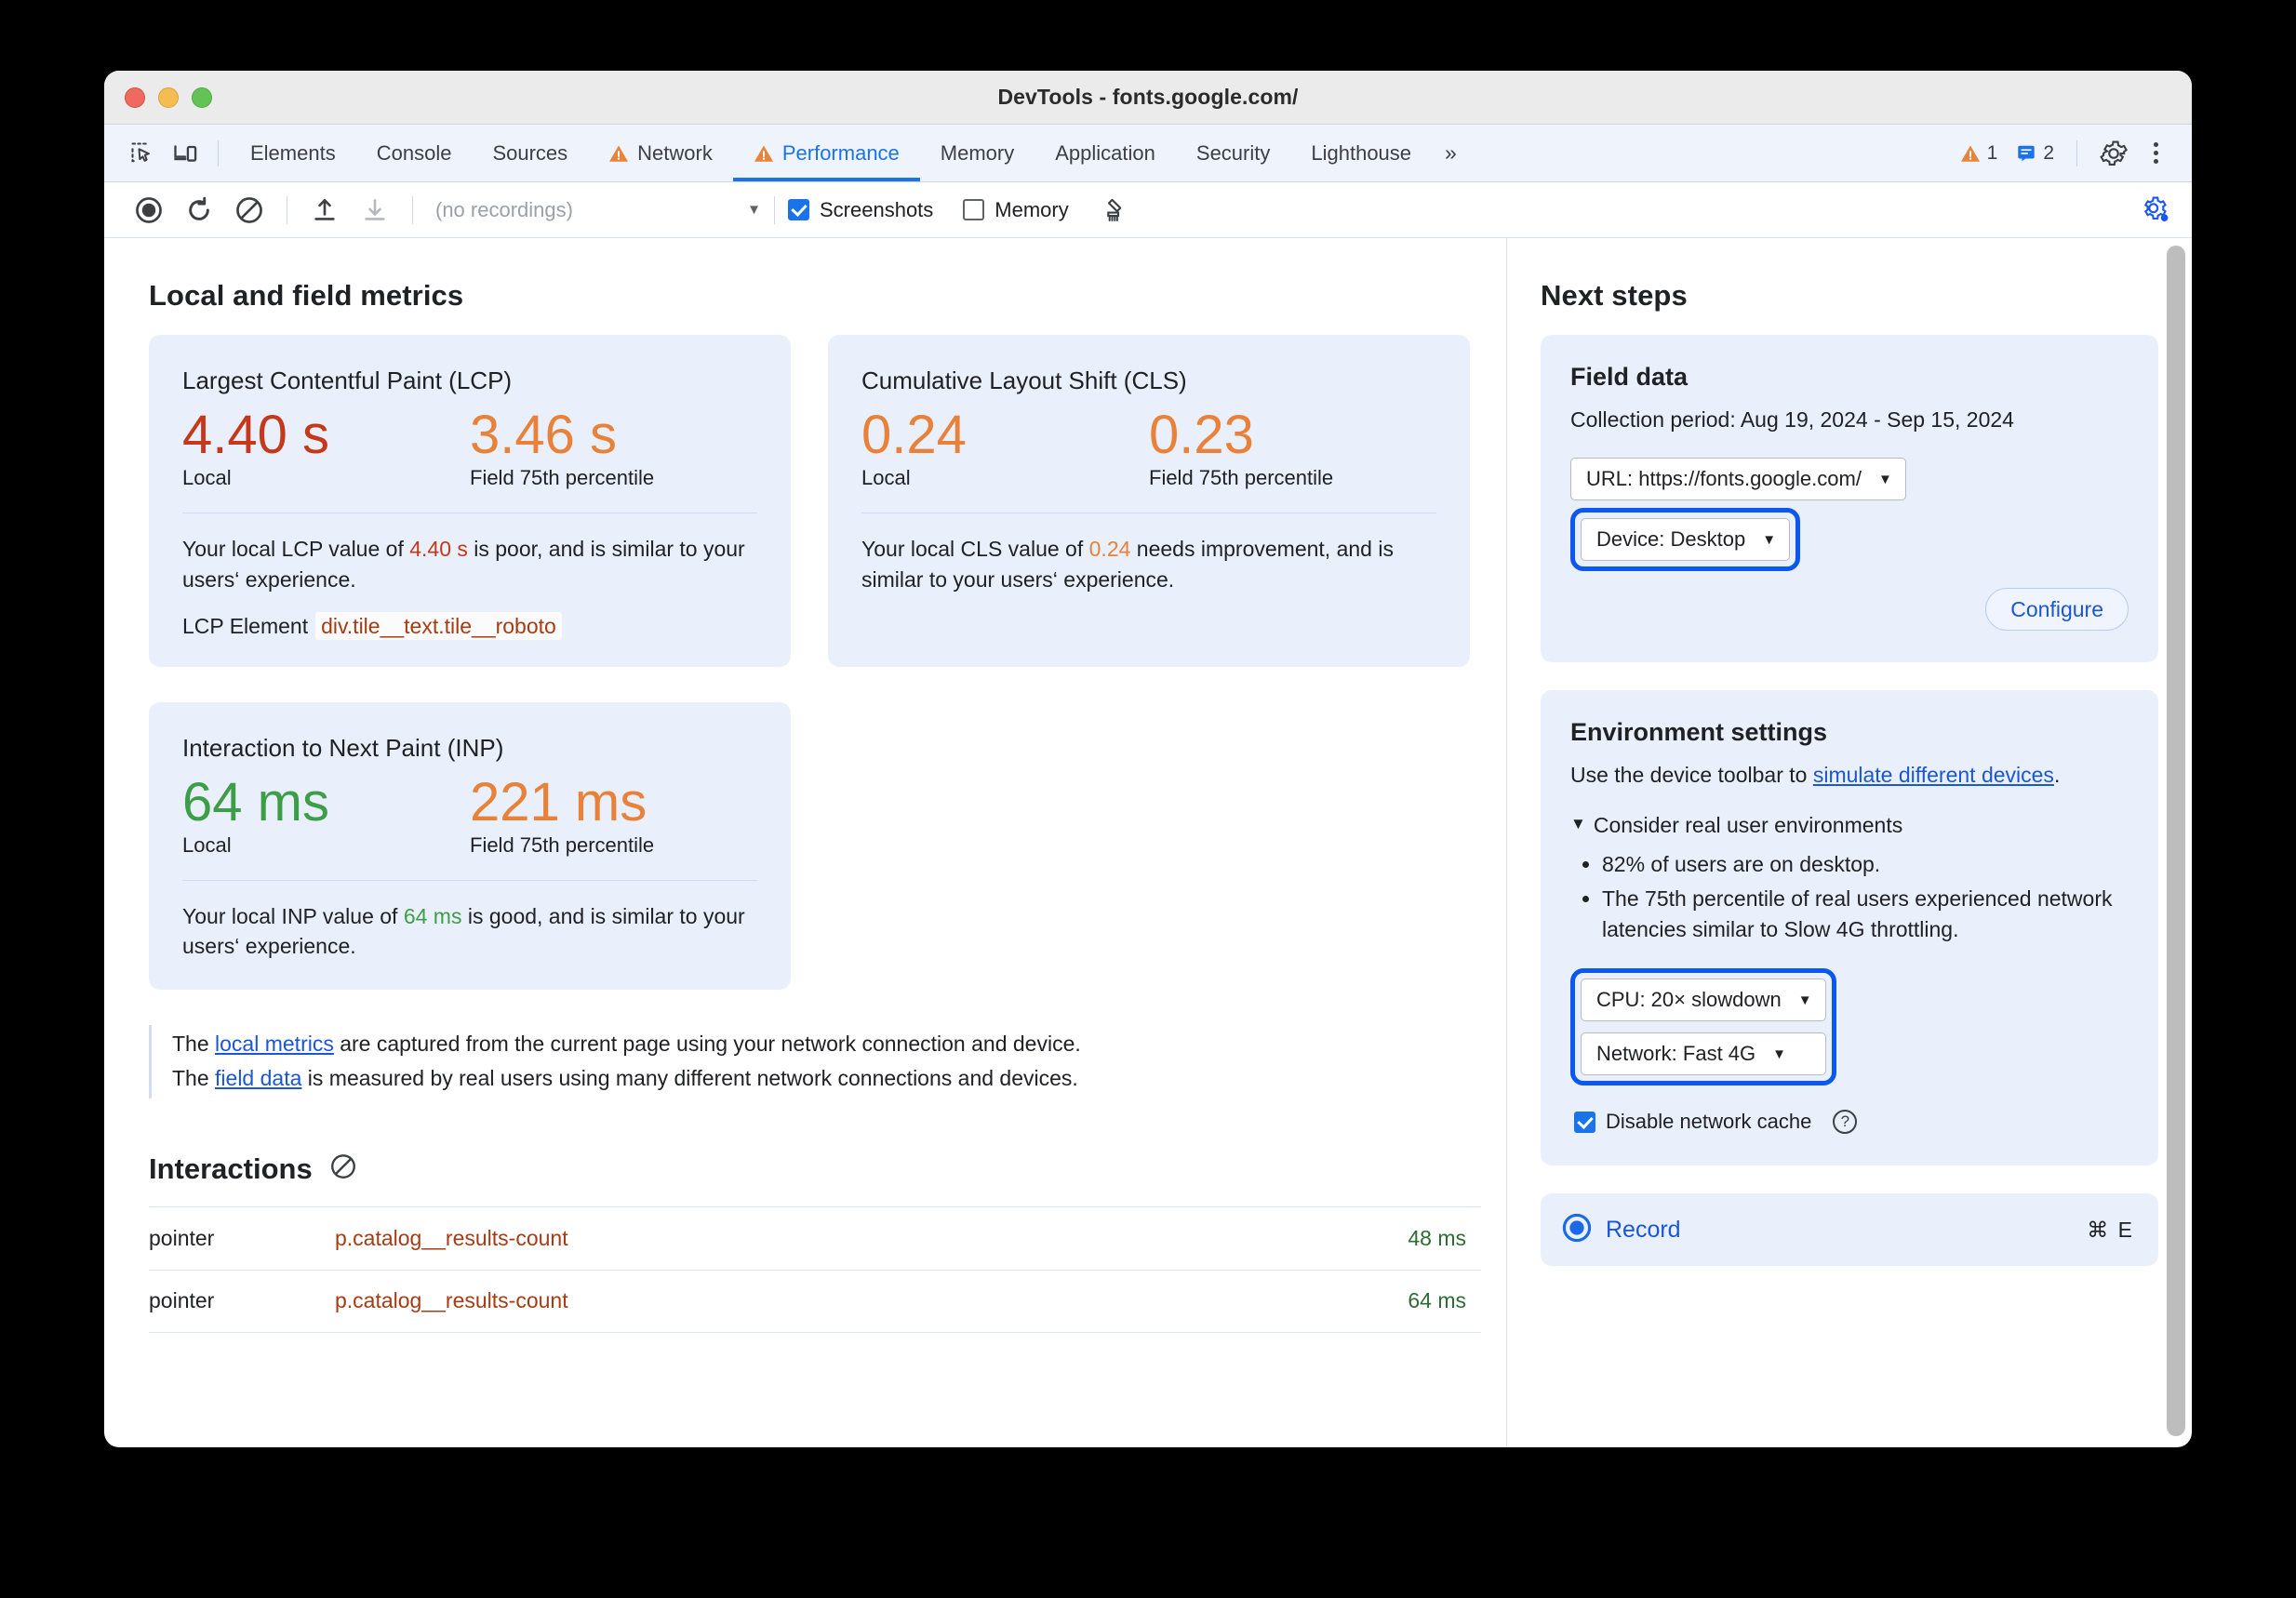 The height and width of the screenshot is (1598, 2296). What do you see at coordinates (1849, 825) in the screenshot?
I see `consider-real-user-environments-toggle: ▼ Consider real user environments` at bounding box center [1849, 825].